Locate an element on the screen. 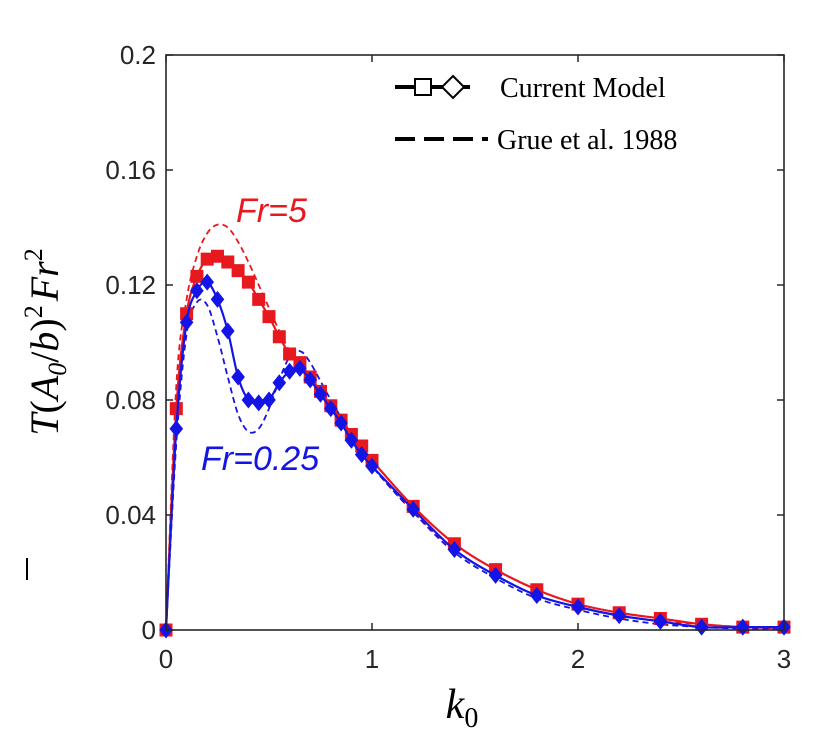 The width and height of the screenshot is (830, 741). x-tick-label: 0 is located at coordinates (166, 659).